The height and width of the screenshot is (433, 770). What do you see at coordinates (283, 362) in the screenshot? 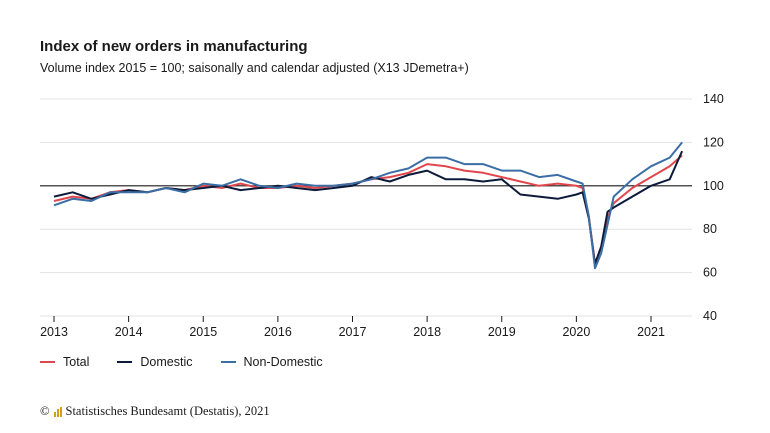
I see `legend-label-non-domestic: Non-Domestic` at bounding box center [283, 362].